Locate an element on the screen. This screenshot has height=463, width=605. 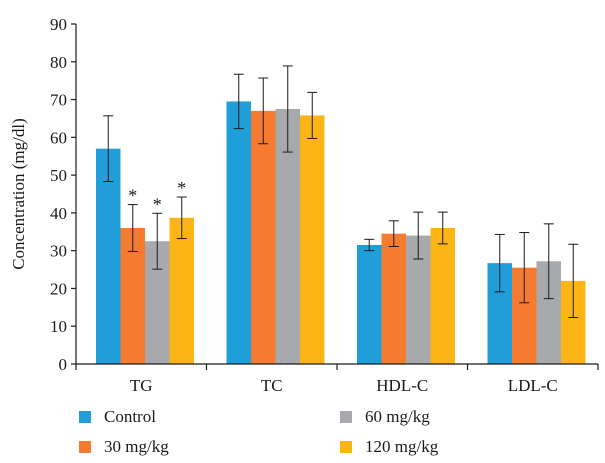
legend: Control 30 mg/kg 60 mg/kg 120 mg/kg is located at coordinates (259, 431).